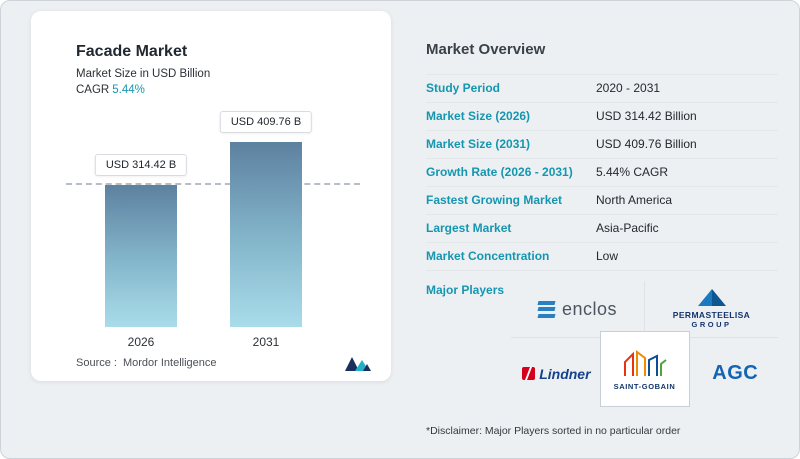 The image size is (800, 459). What do you see at coordinates (488, 256) in the screenshot?
I see `row-label: Market Concentration` at bounding box center [488, 256].